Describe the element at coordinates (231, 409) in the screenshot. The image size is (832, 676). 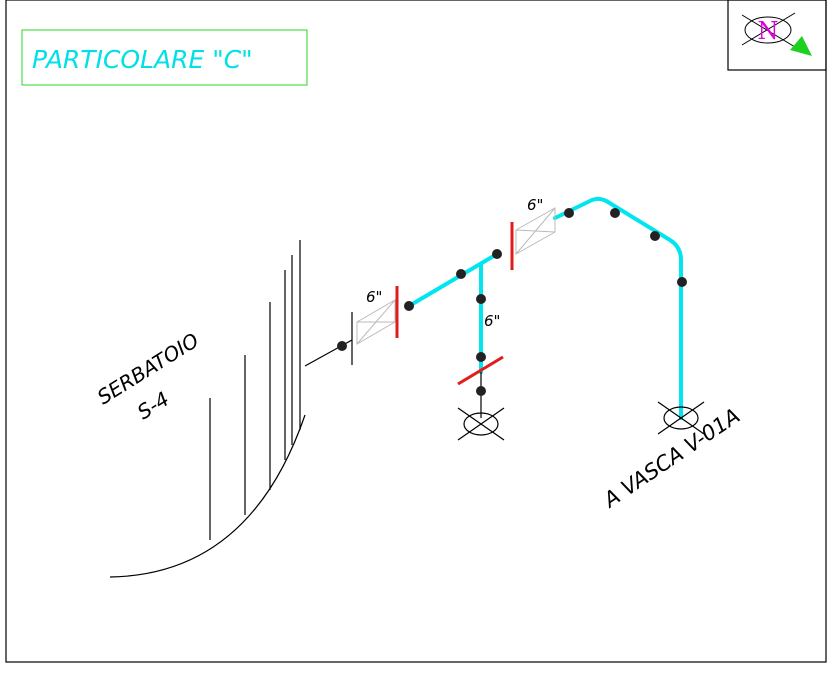
I see `tank` at that location.